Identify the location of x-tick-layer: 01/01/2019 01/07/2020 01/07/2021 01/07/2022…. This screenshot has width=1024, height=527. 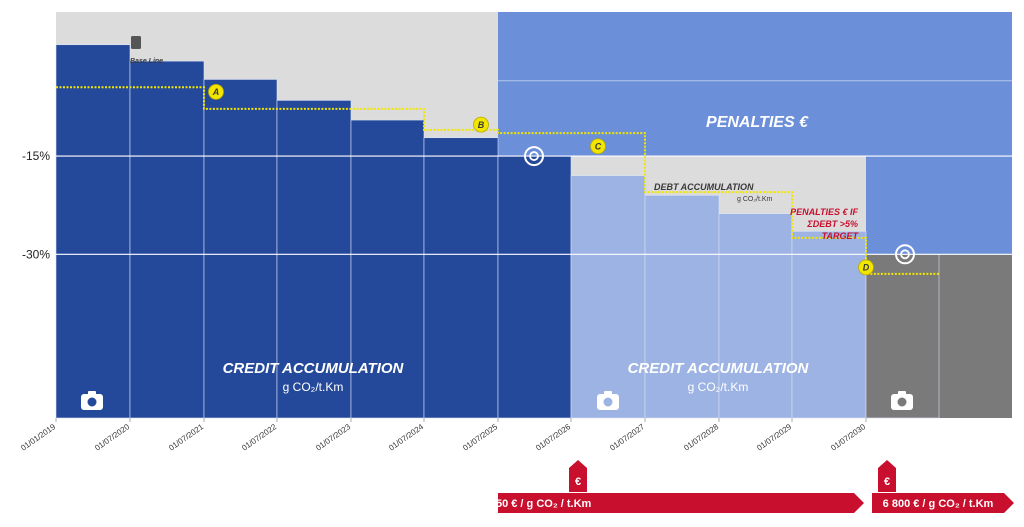
(443, 435).